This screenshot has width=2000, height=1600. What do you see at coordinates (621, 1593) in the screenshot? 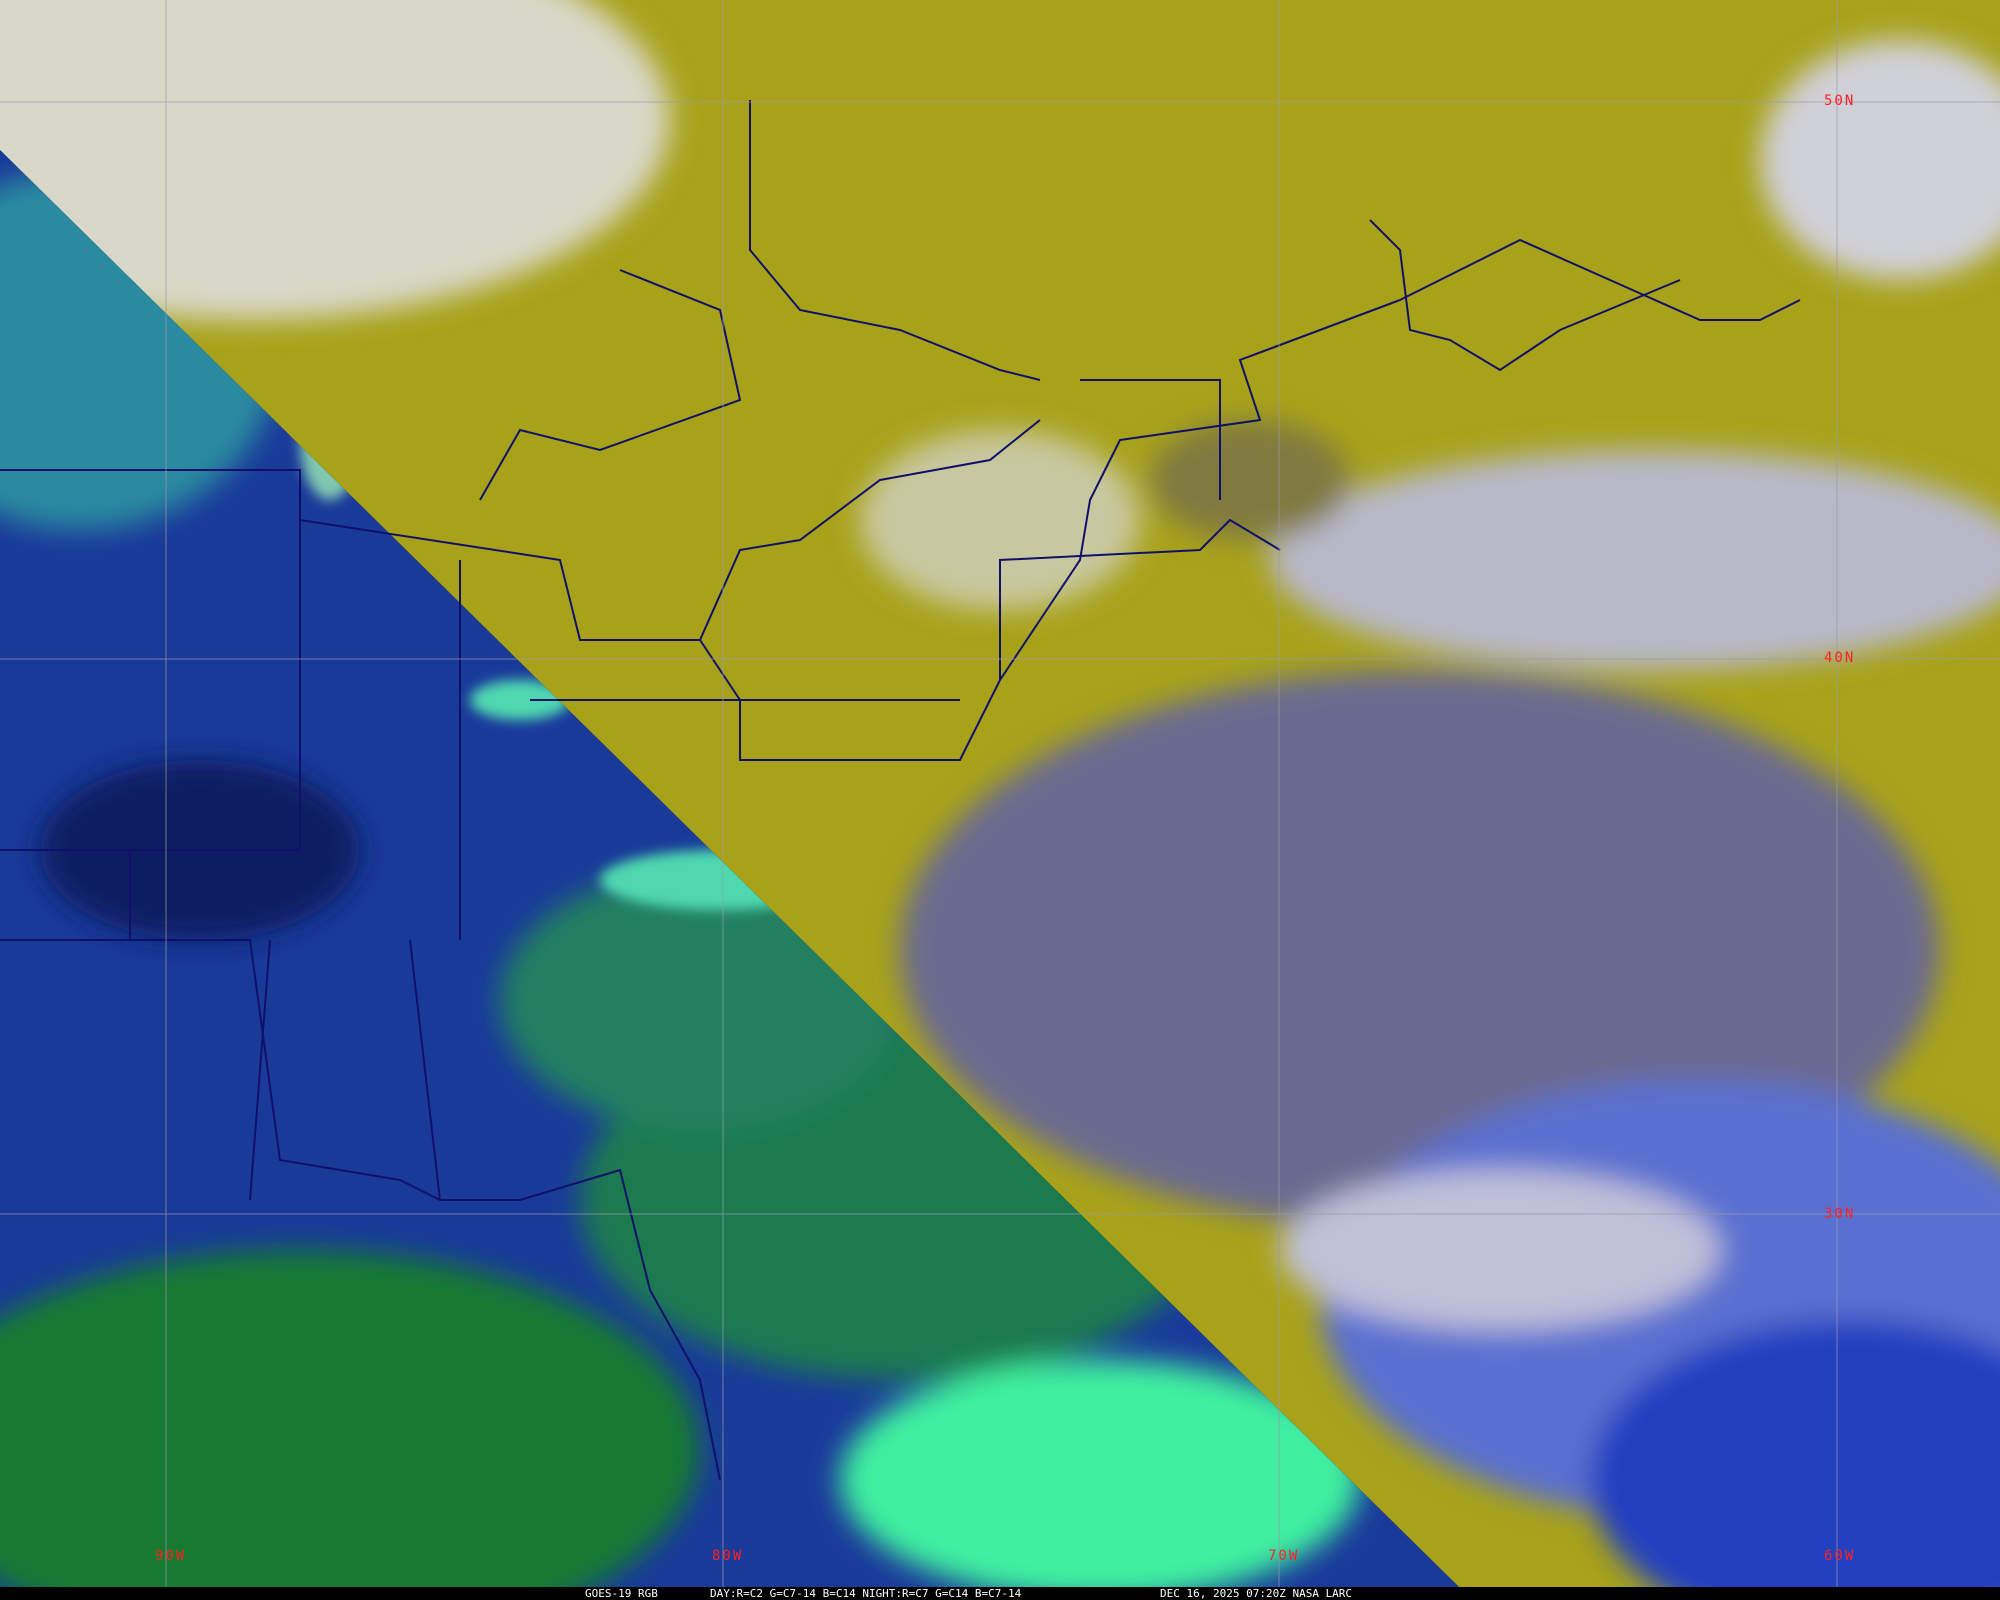
I see `product-name: GOES-19 RGB` at bounding box center [621, 1593].